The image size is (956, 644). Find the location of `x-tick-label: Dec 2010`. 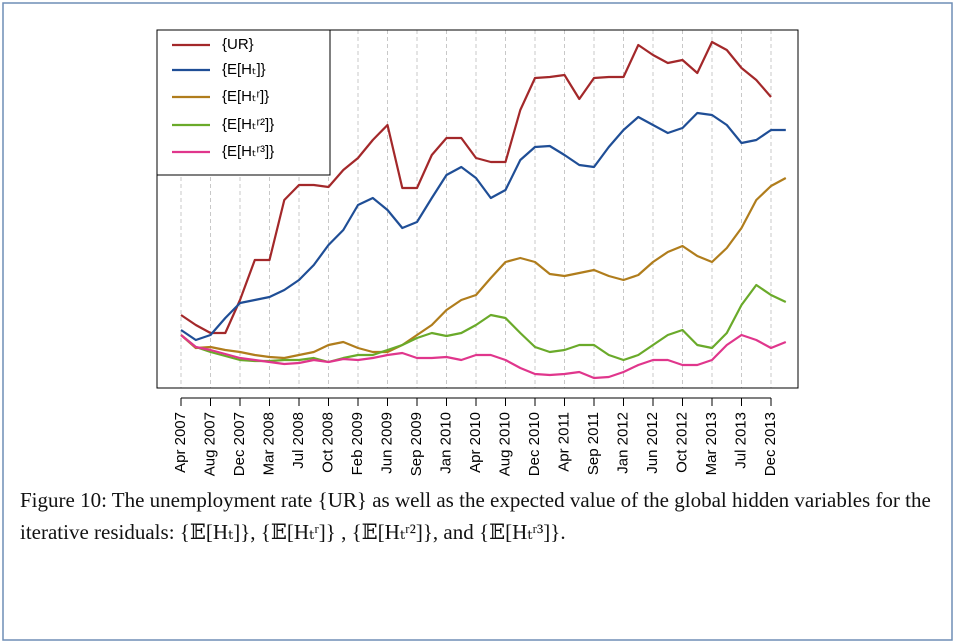

x-tick-label: Dec 2010 is located at coordinates (534, 444).